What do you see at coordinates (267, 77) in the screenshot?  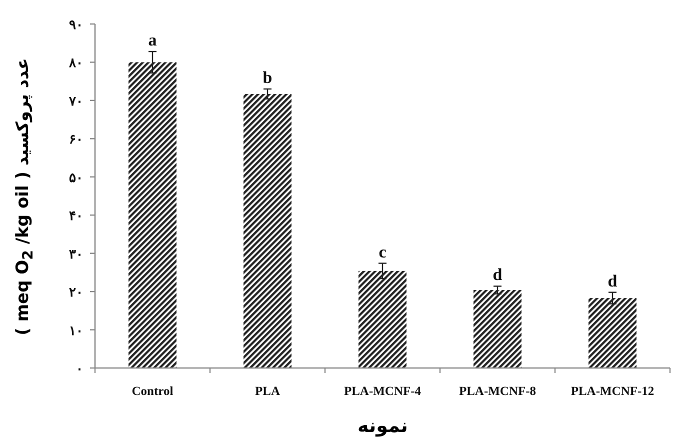 I see `annotation: b` at bounding box center [267, 77].